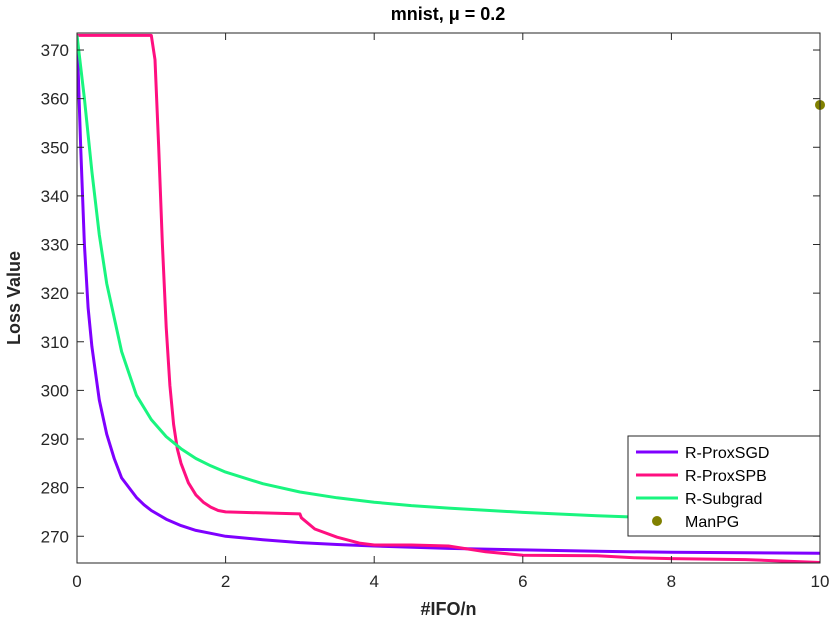  I want to click on legend-swatch, so click(657, 521).